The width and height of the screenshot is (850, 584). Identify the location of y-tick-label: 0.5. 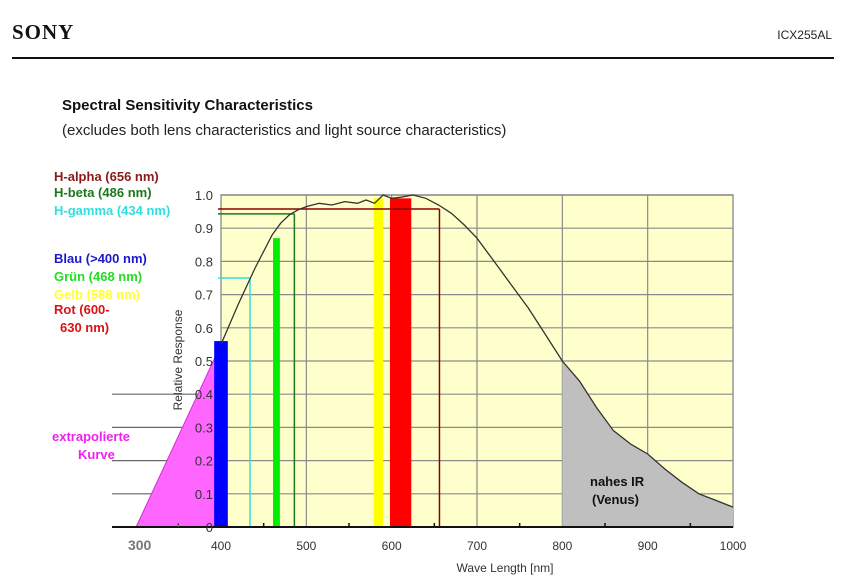
(204, 361).